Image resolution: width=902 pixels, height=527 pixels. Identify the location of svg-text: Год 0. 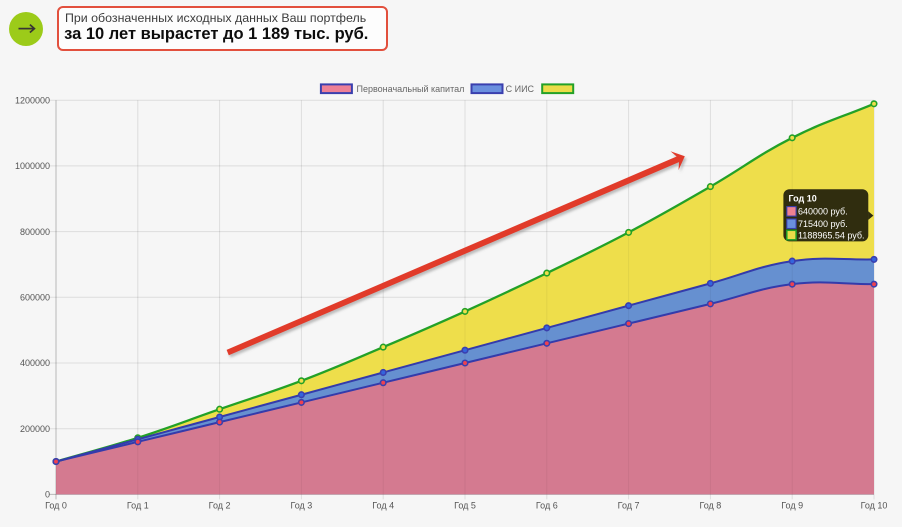
(56, 505).